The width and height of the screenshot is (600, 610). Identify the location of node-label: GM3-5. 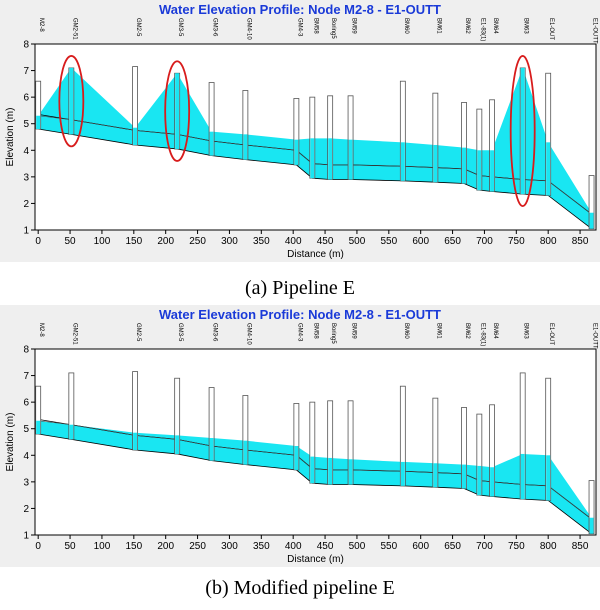
(180, 27).